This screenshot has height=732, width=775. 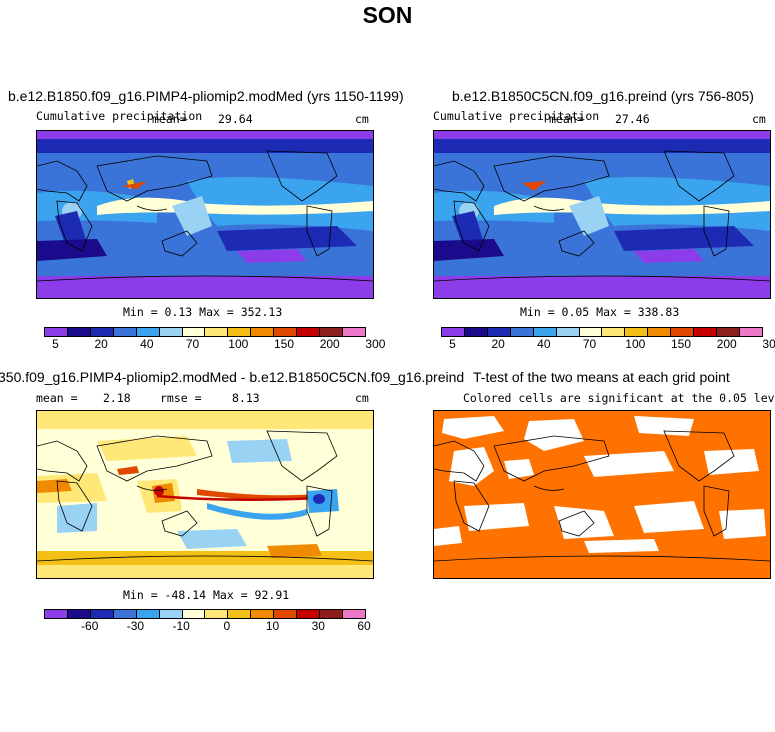 I want to click on precip-map-top-left, so click(x=205, y=214).